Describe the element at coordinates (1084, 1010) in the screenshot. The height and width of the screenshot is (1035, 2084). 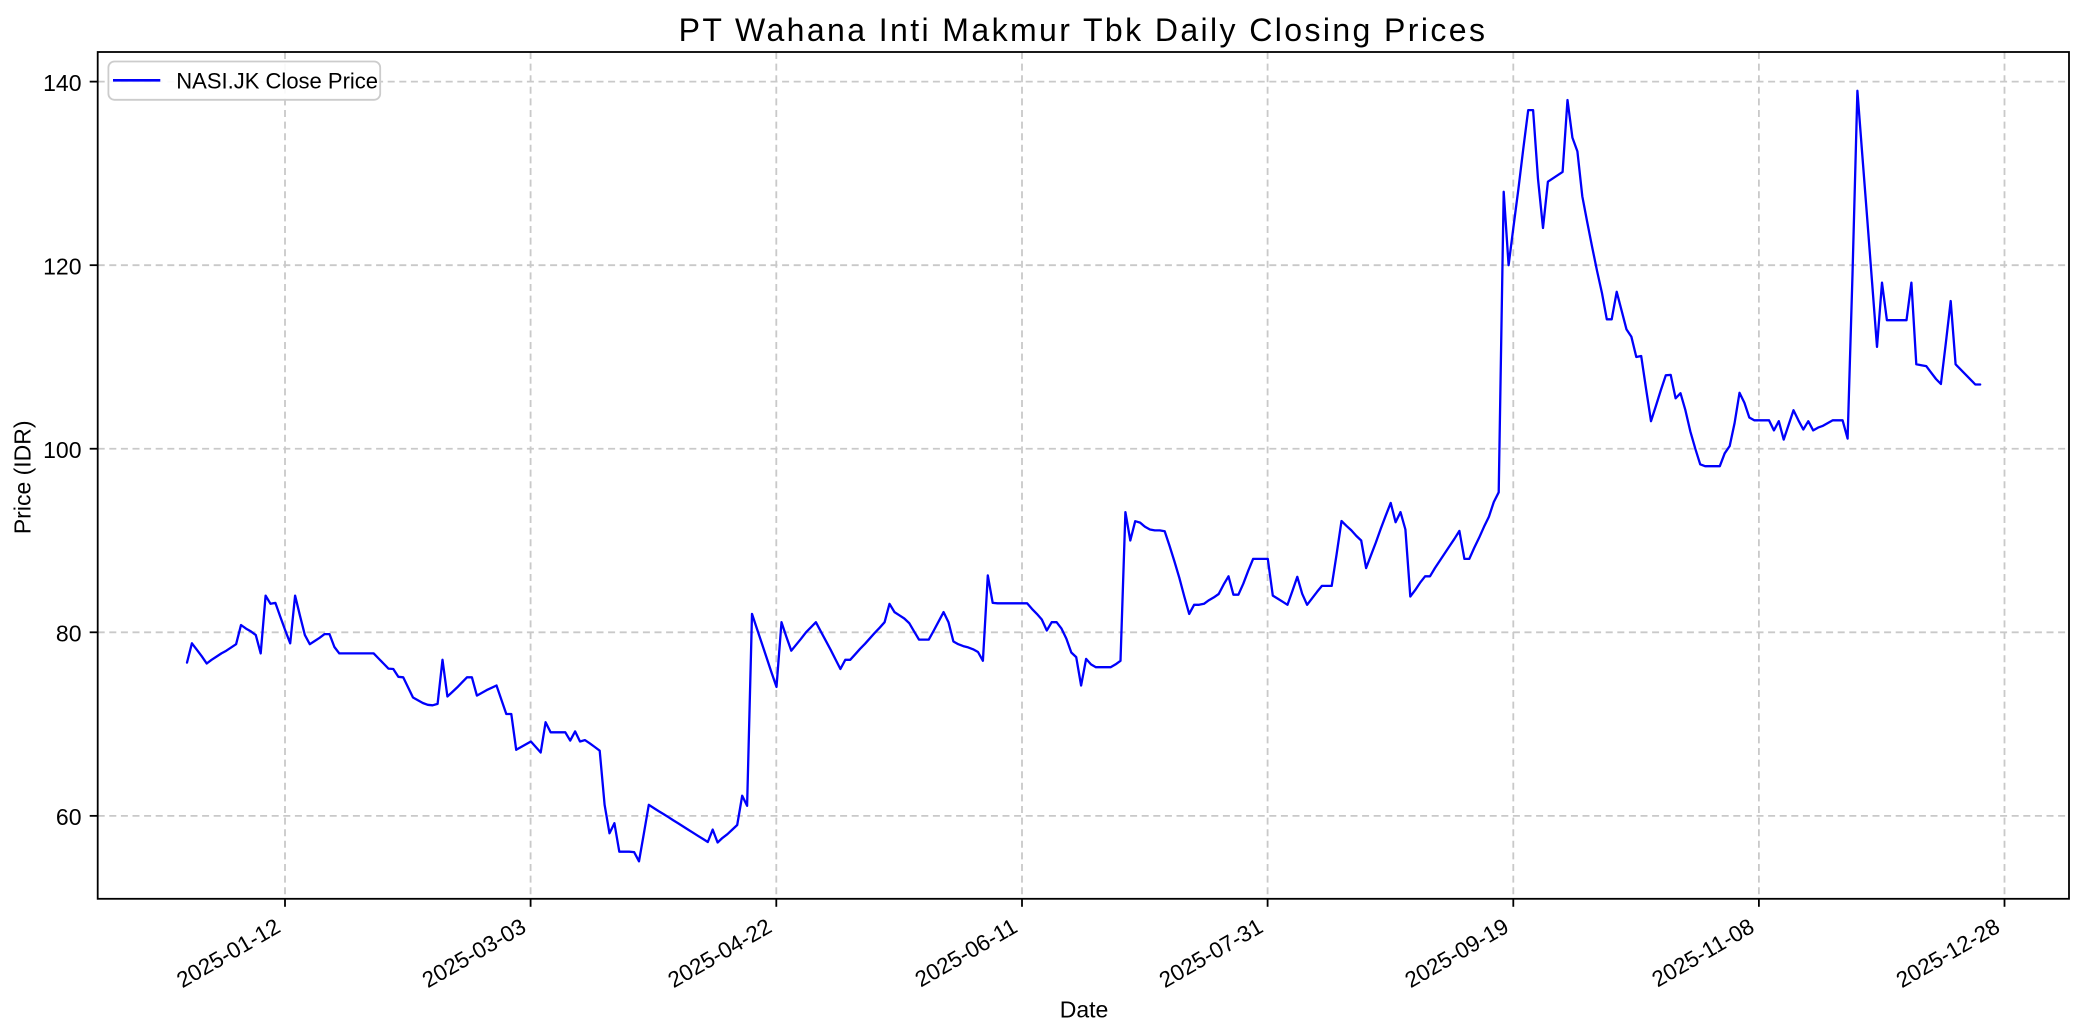
I see `svg-text: Date` at that location.